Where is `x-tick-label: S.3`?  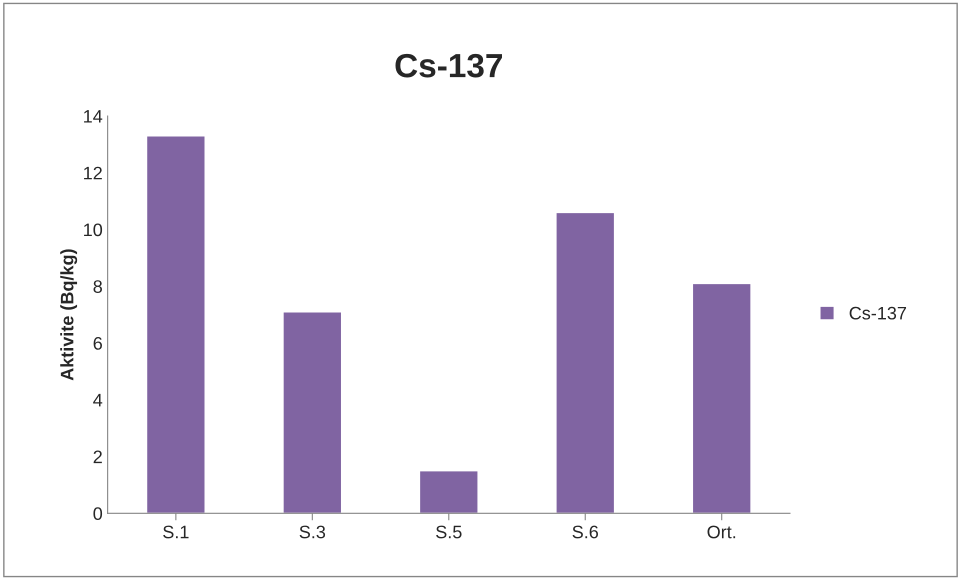 x-tick-label: S.3 is located at coordinates (313, 532).